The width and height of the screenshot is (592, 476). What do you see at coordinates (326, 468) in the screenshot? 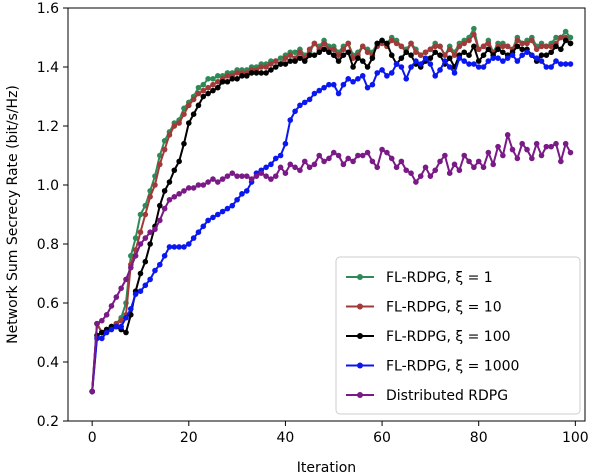
I see `x-axis-label: Iteration` at bounding box center [326, 468].